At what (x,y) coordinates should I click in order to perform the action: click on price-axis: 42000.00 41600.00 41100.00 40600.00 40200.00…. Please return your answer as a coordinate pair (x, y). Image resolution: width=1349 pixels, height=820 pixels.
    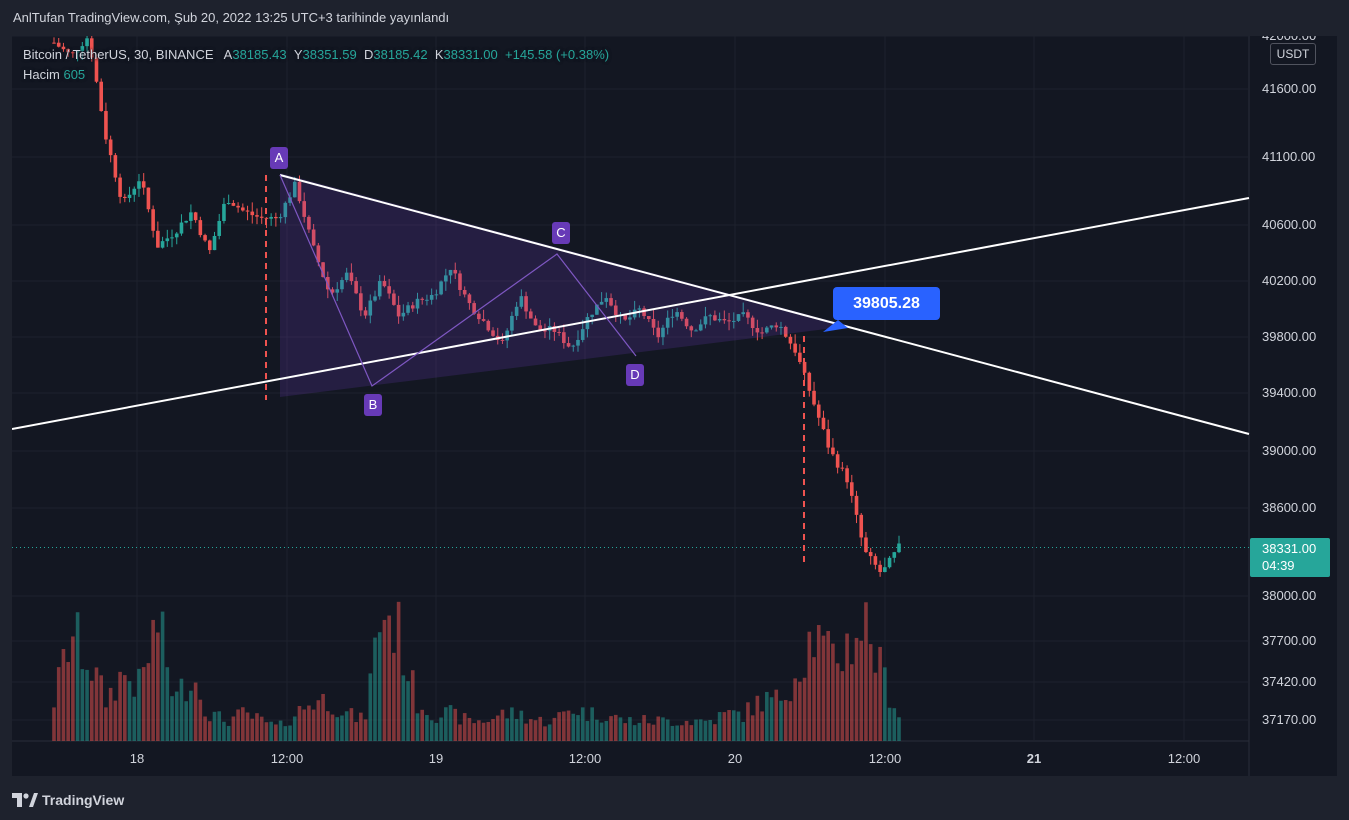
    Looking at the image, I should click on (1289, 381).